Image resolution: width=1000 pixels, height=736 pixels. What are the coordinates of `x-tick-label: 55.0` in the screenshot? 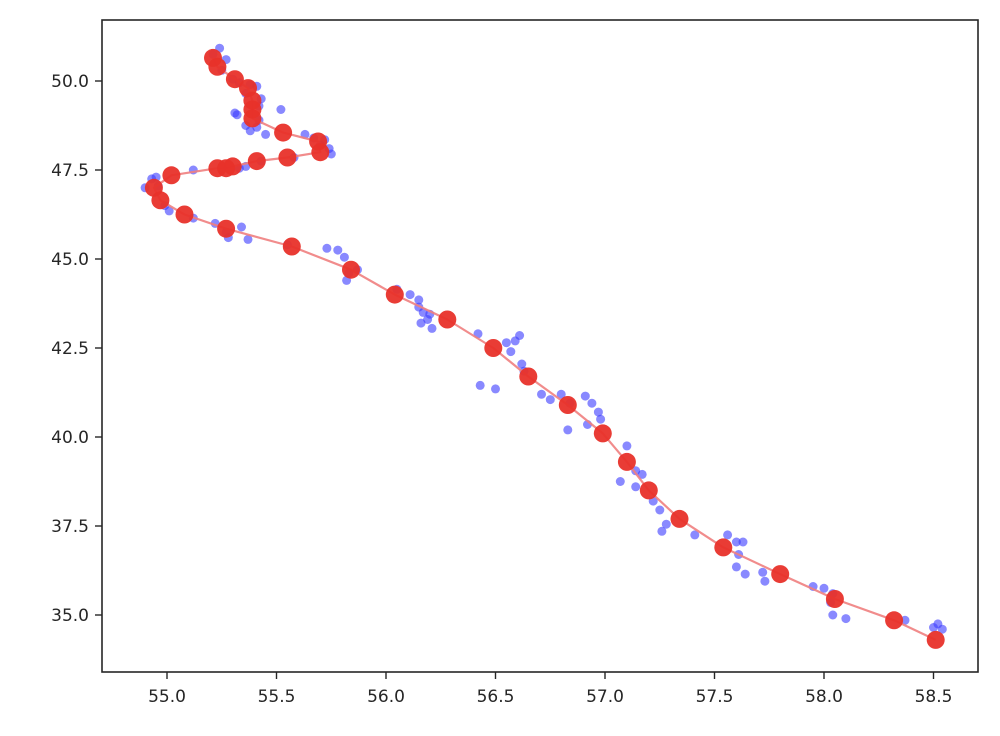 It's located at (167, 697).